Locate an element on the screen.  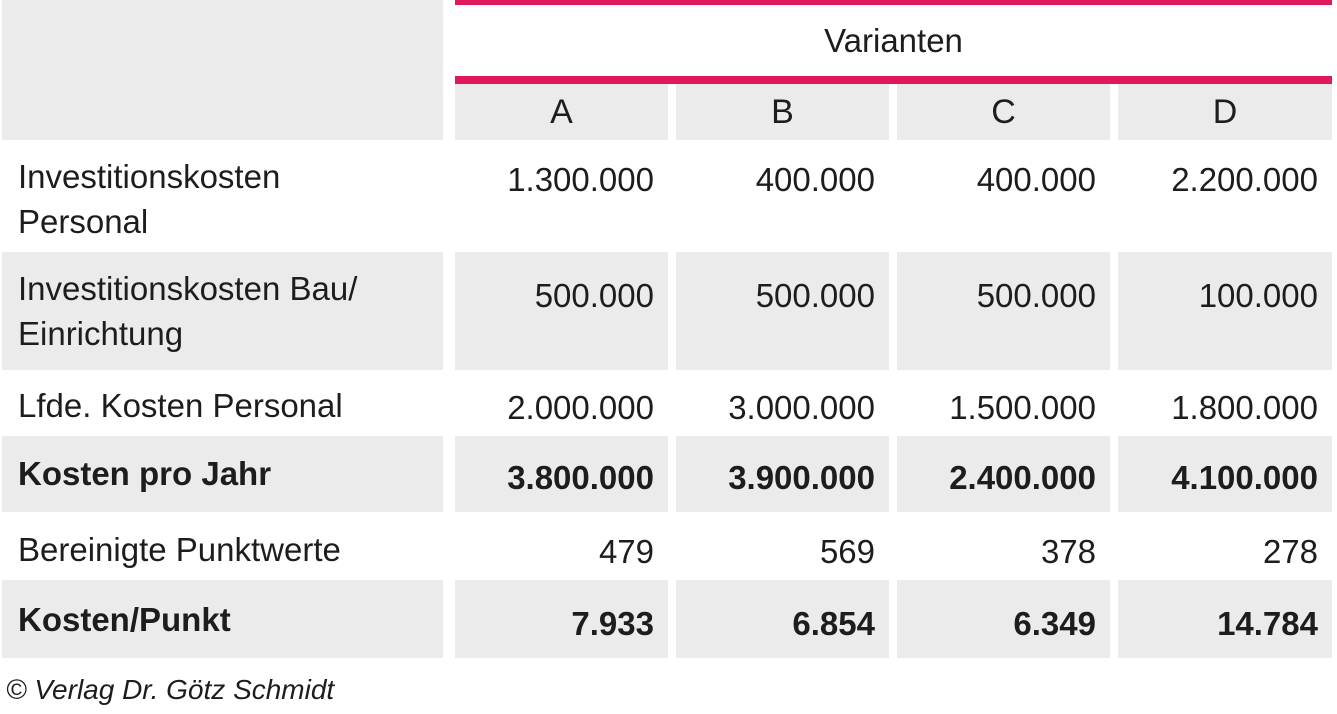
value-cell-c: 500.000 is located at coordinates (1003, 311).